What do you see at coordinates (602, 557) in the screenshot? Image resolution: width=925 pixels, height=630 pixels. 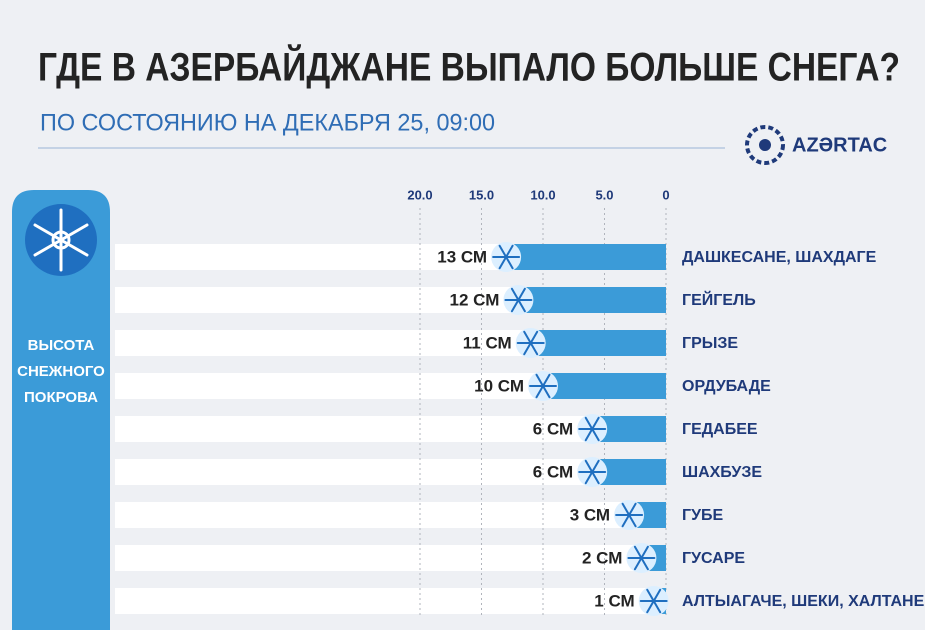 I see `value-label: 2 СМ` at bounding box center [602, 557].